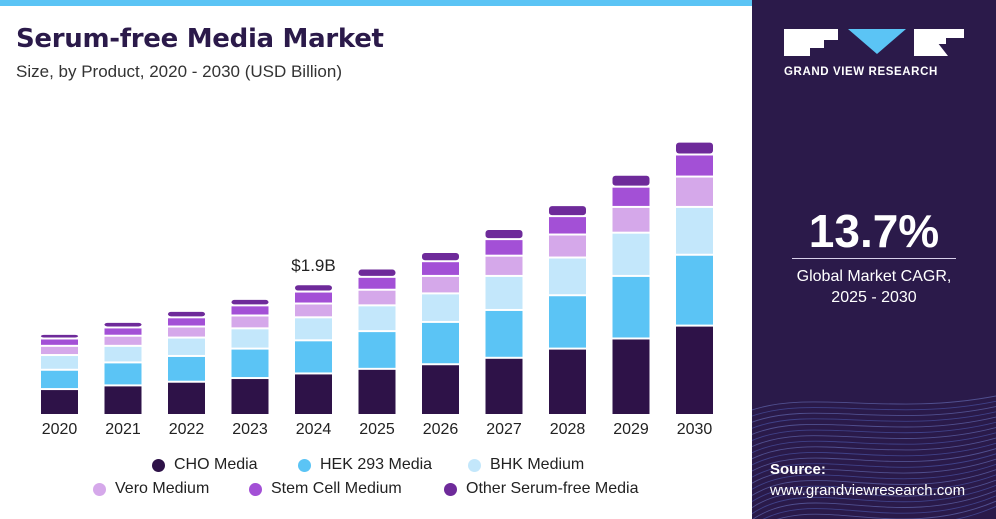 This screenshot has width=996, height=519. What do you see at coordinates (60, 429) in the screenshot?
I see `x-tick-label-2020: 2020` at bounding box center [60, 429].